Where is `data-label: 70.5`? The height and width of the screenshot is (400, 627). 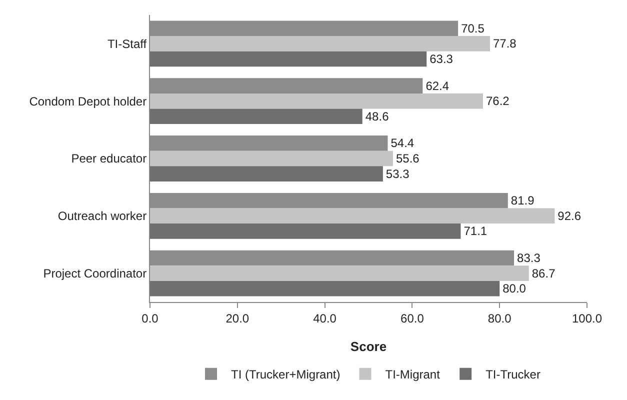 data-label: 70.5 is located at coordinates (473, 28).